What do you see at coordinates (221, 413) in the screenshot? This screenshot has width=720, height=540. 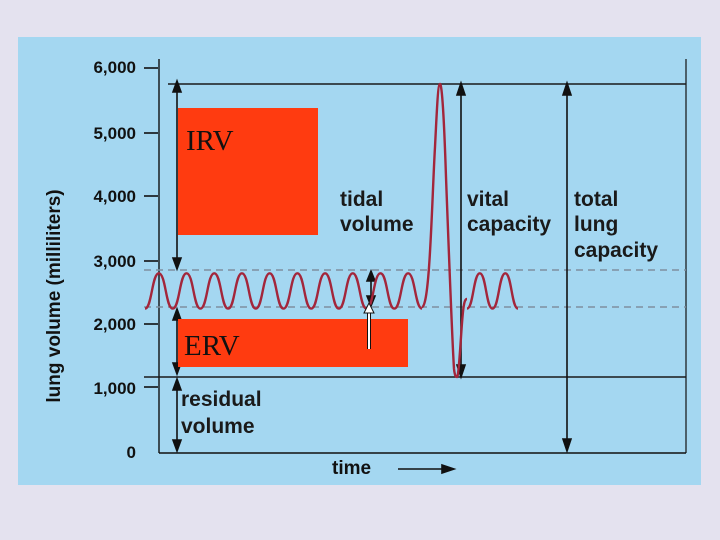 I see `residual-volume-annotation: residual volume` at bounding box center [221, 413].